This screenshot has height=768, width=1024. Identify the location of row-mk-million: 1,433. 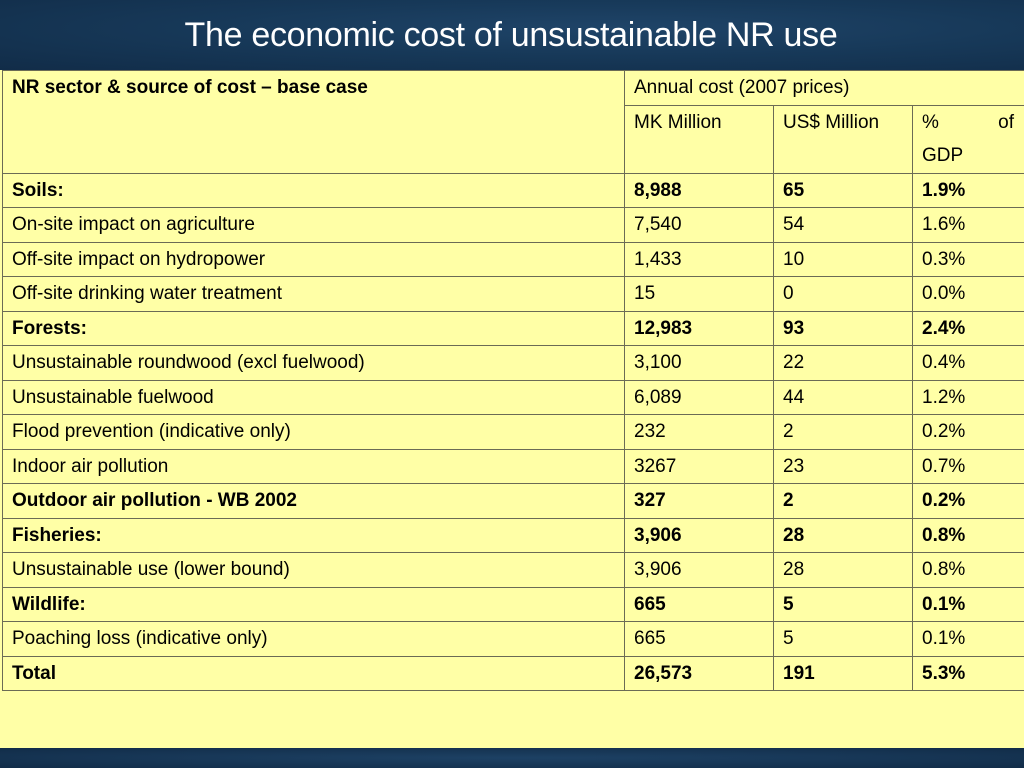
(699, 259).